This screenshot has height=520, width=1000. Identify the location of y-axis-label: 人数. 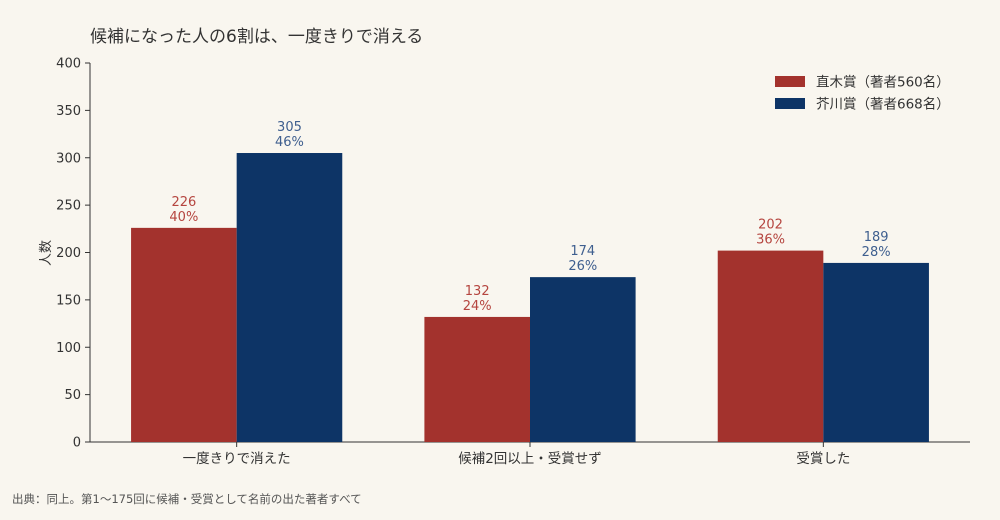
(46, 253).